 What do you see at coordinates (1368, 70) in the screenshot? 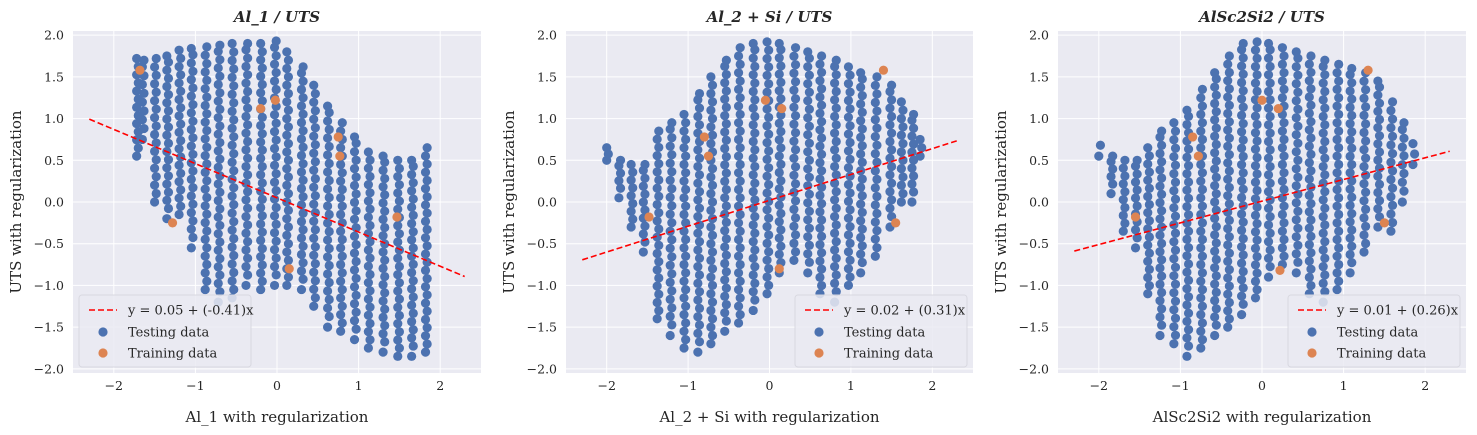
I see `training-data-point` at bounding box center [1368, 70].